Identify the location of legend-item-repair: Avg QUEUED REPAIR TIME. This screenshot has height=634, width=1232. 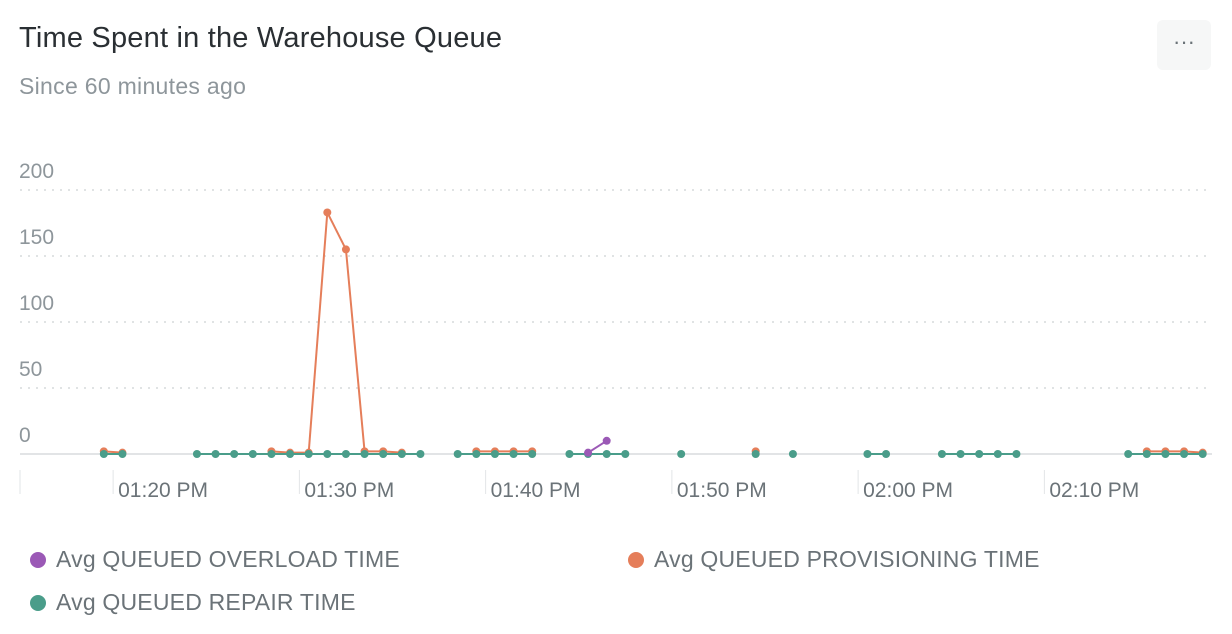
(193, 602).